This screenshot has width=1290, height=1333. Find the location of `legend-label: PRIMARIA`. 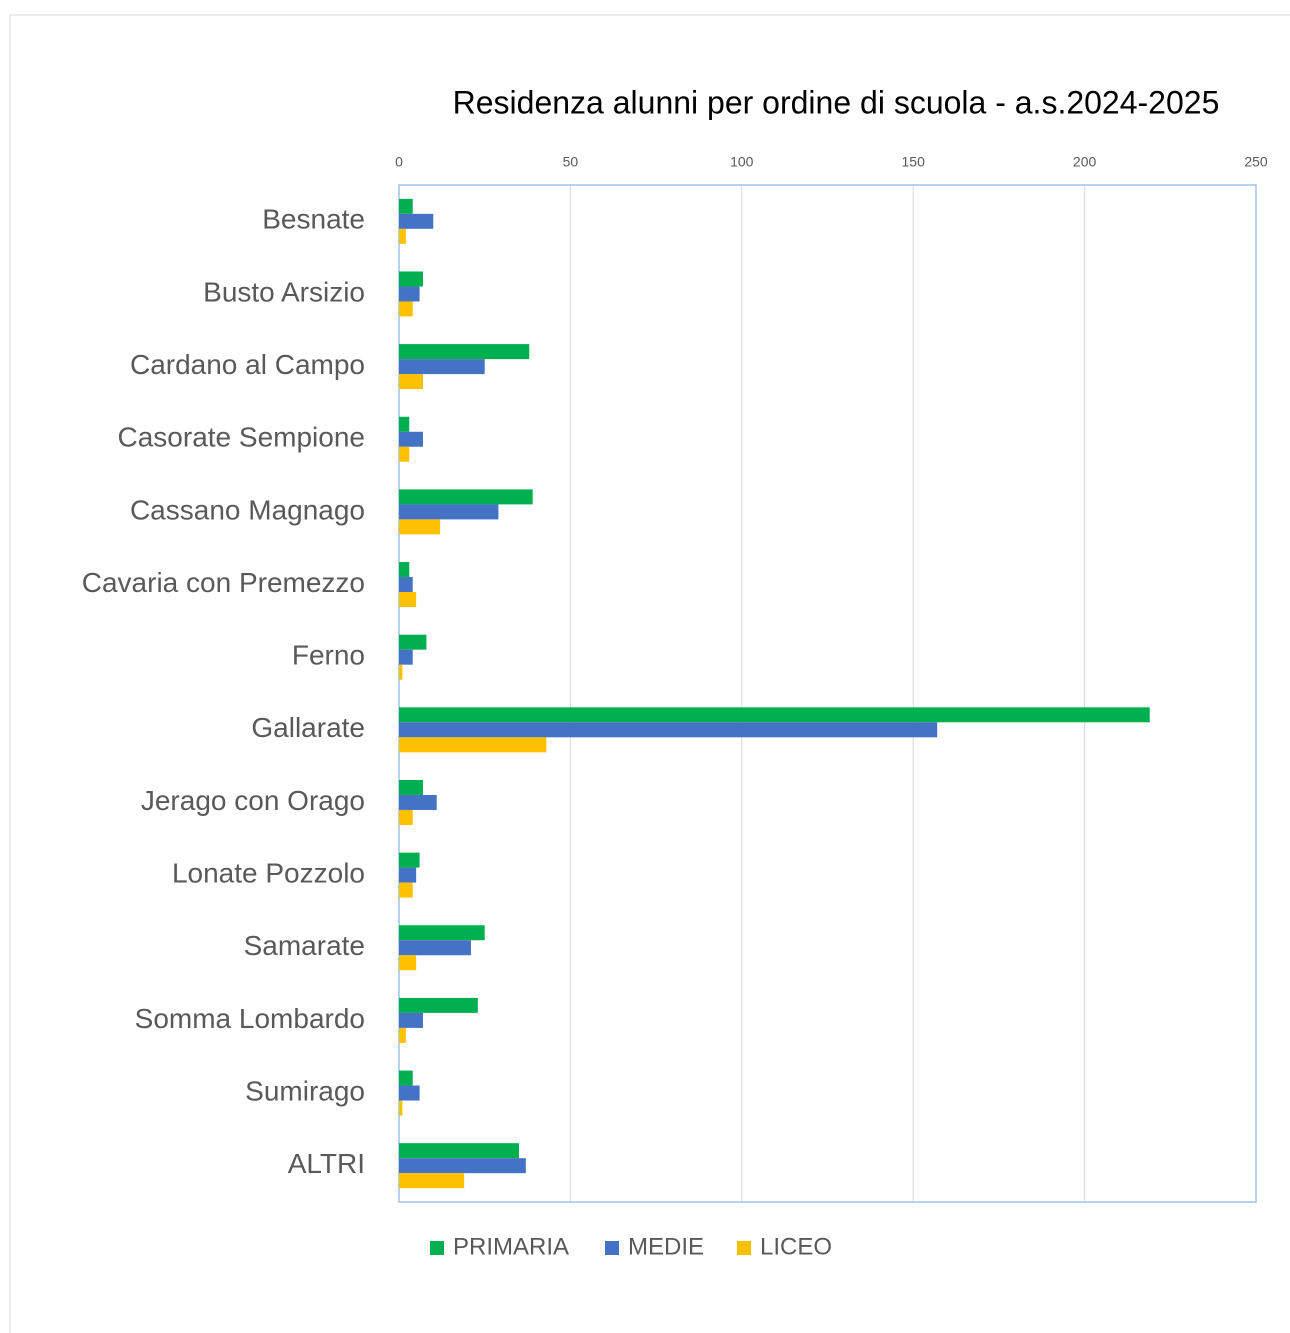

legend-label: PRIMARIA is located at coordinates (511, 1246).